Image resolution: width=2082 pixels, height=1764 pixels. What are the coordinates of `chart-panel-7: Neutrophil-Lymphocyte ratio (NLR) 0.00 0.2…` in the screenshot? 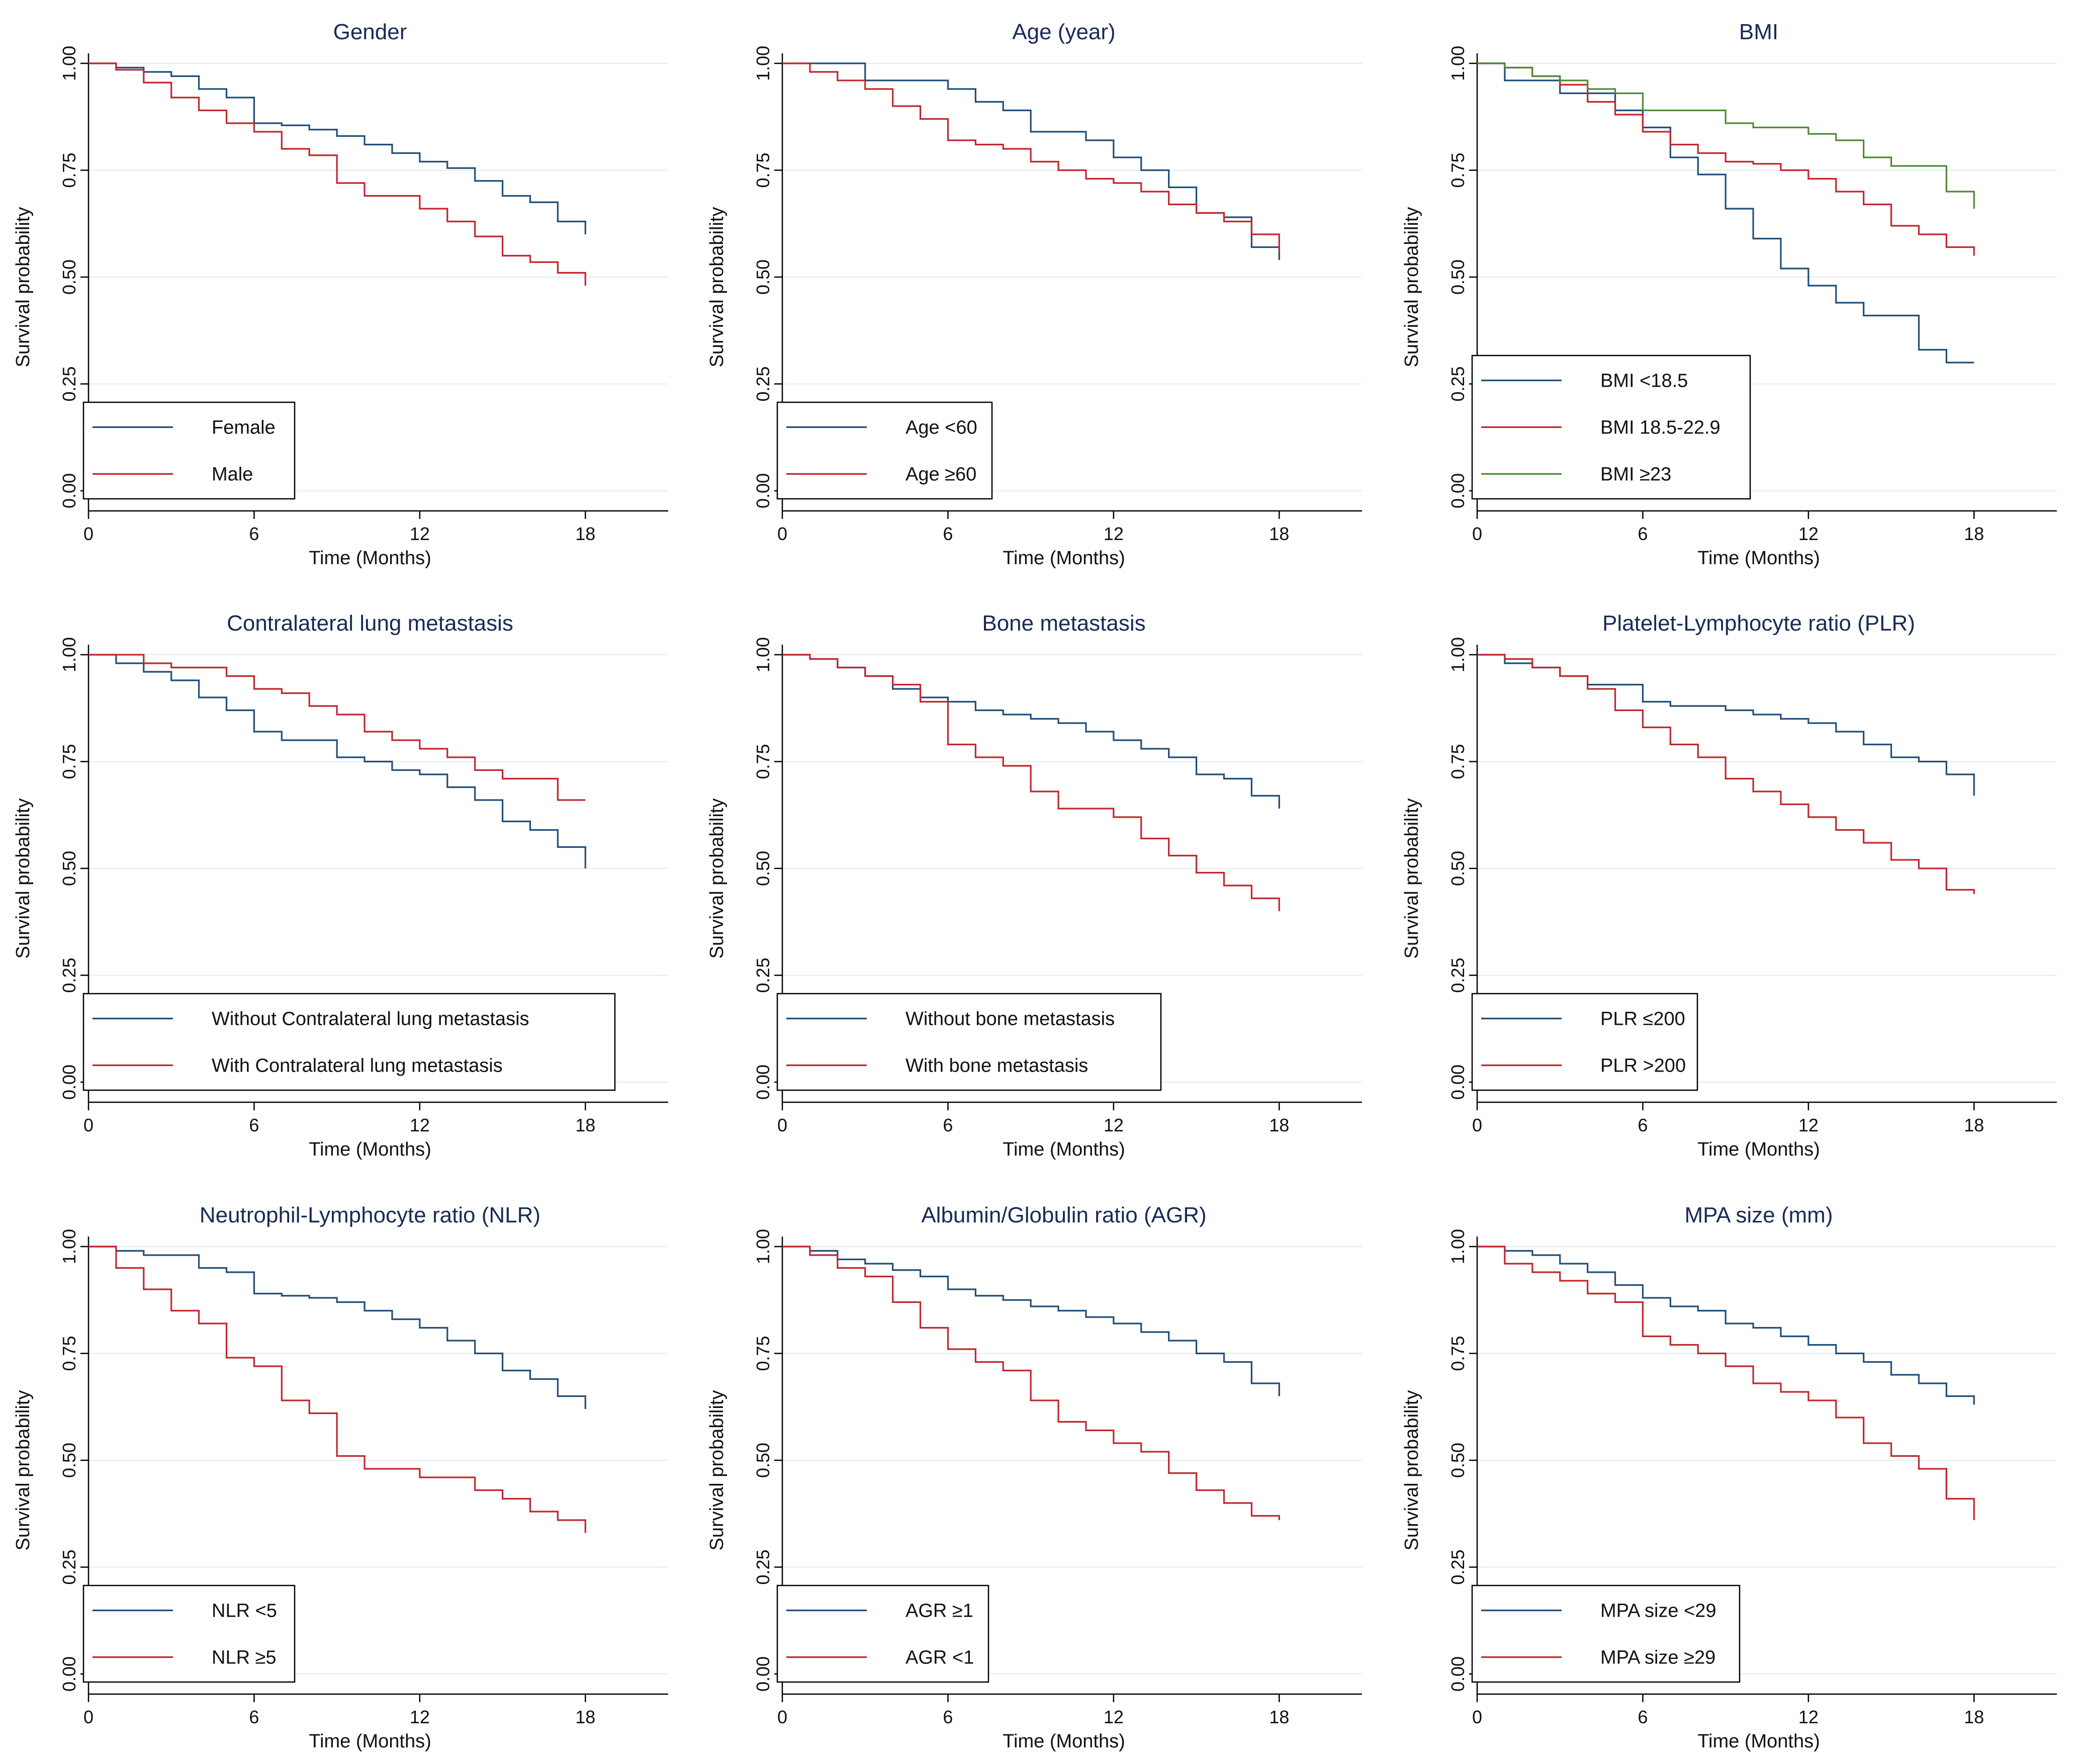 It's located at (340, 1477).